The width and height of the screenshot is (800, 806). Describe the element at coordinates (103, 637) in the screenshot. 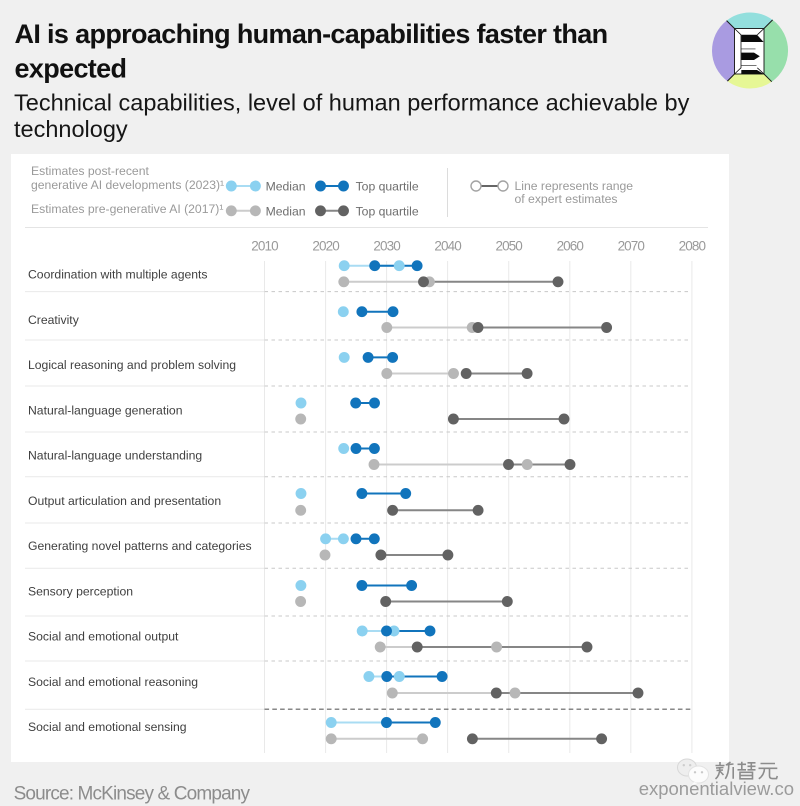

I see `svg-text: Social and emotional output` at that location.